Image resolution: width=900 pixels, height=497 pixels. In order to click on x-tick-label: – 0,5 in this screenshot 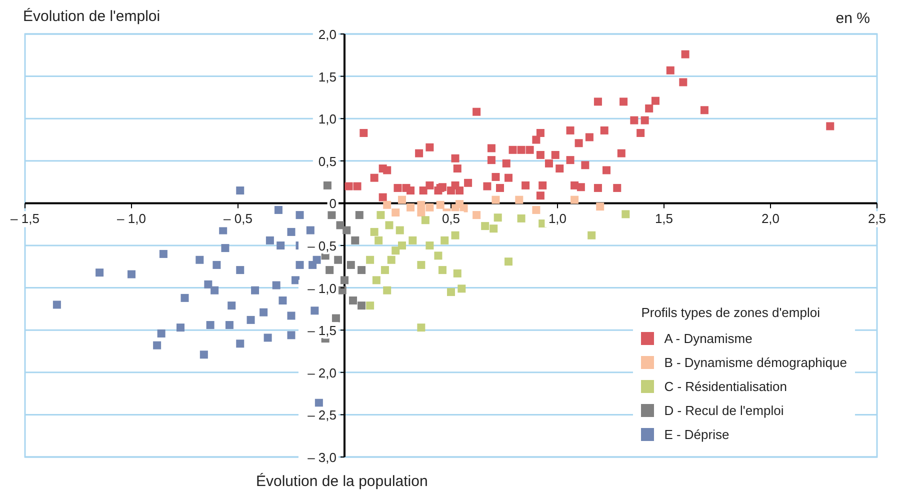, I will do `click(238, 218)`.